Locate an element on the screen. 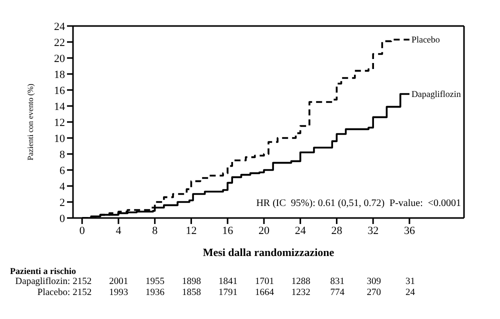 The image size is (500, 319). y-tick-label: 22 is located at coordinates (59, 42).